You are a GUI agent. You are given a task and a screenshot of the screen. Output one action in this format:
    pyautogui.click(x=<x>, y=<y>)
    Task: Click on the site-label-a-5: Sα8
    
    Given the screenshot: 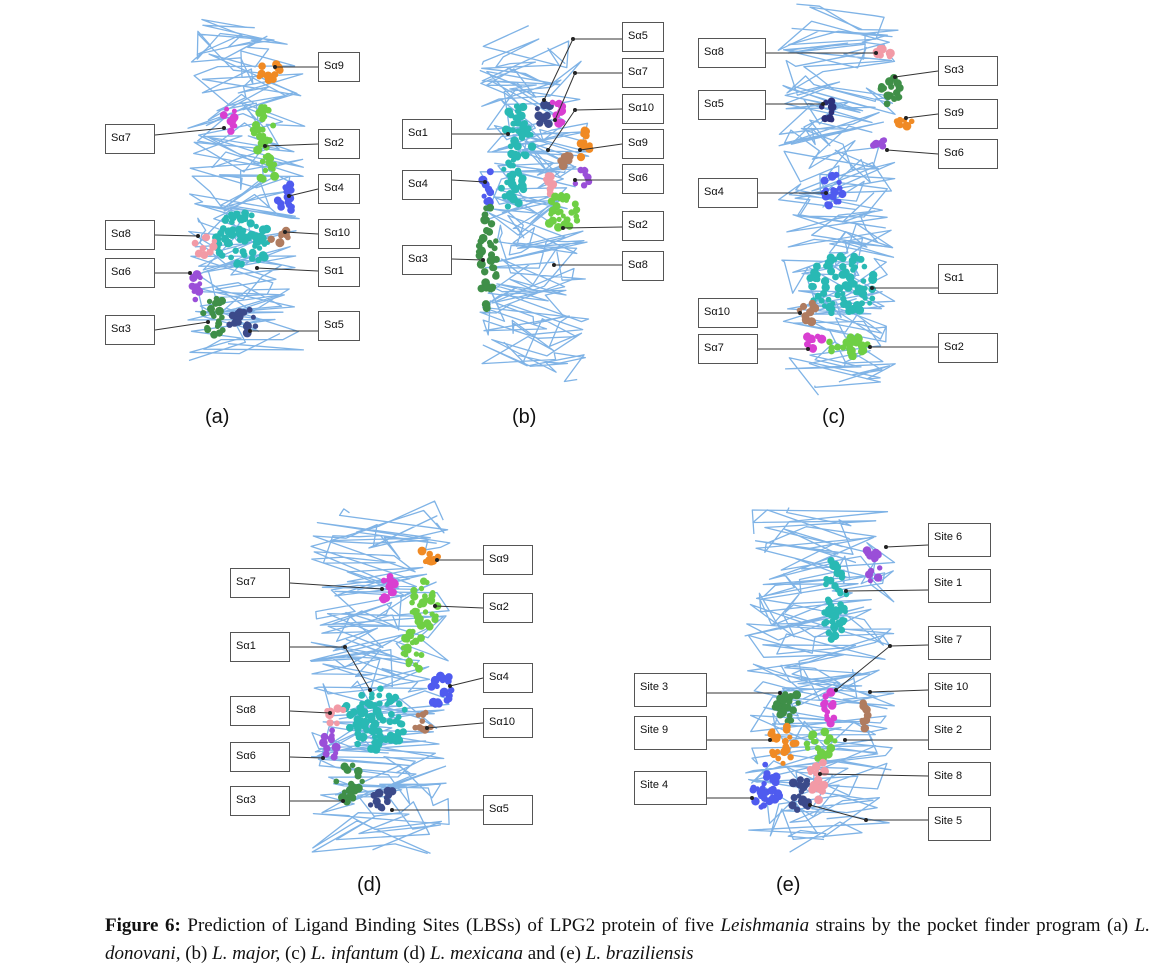 What is the action you would take?
    pyautogui.click(x=130, y=235)
    